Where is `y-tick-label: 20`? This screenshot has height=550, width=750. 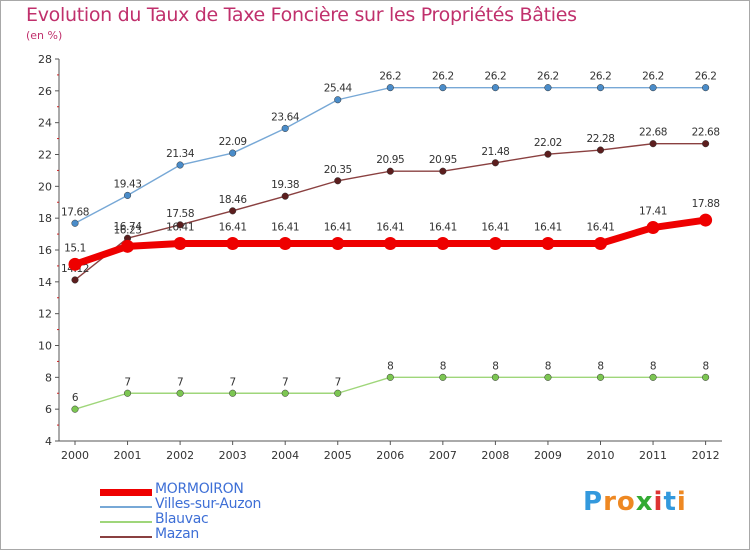
y-tick-label: 20 is located at coordinates (45, 186).